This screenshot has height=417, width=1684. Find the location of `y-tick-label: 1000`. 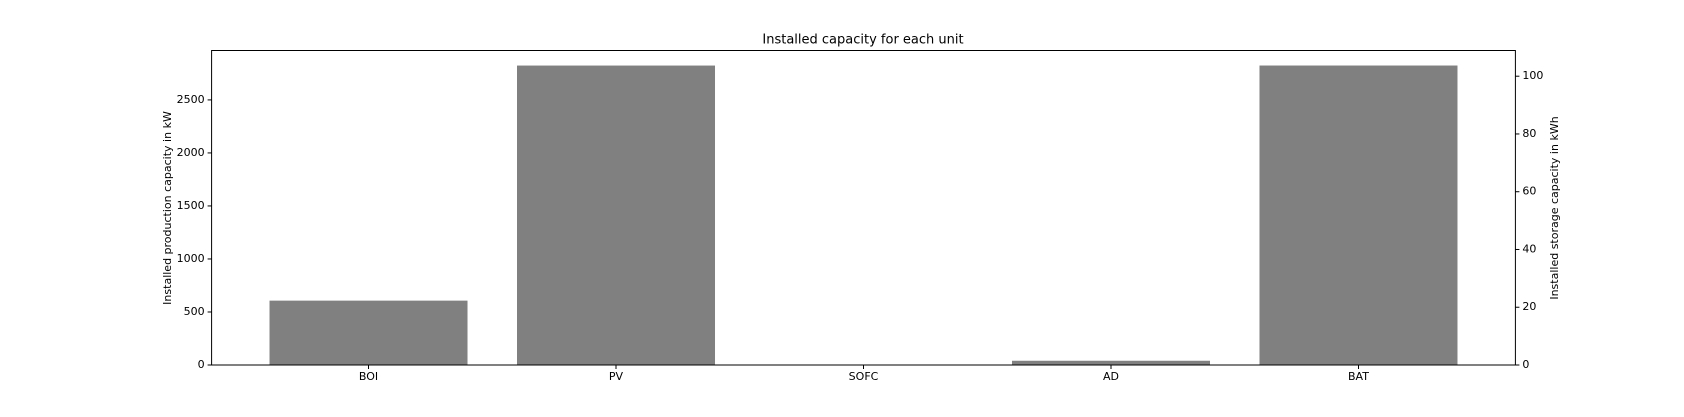

y-tick-label: 1000 is located at coordinates (191, 258).